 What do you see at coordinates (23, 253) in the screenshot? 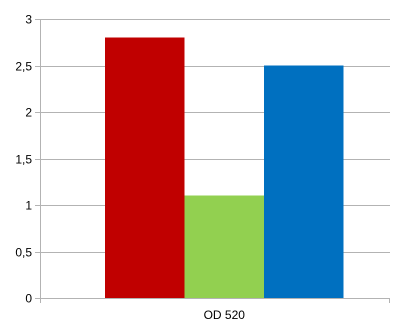
I see `y-tick-label: 0,5` at bounding box center [23, 253].